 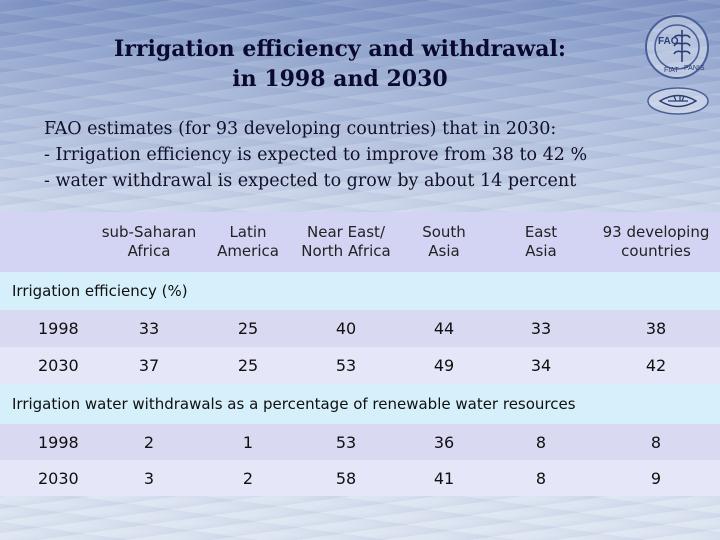 I want to click on table-cell: 49, so click(x=444, y=365).